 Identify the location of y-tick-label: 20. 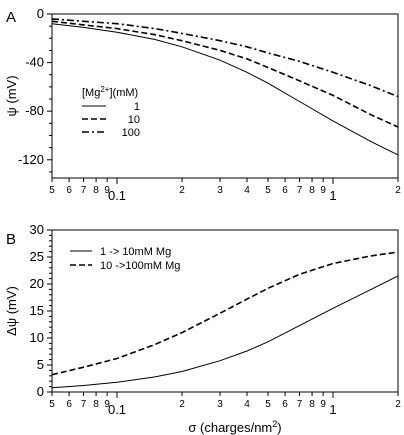
(37, 283).